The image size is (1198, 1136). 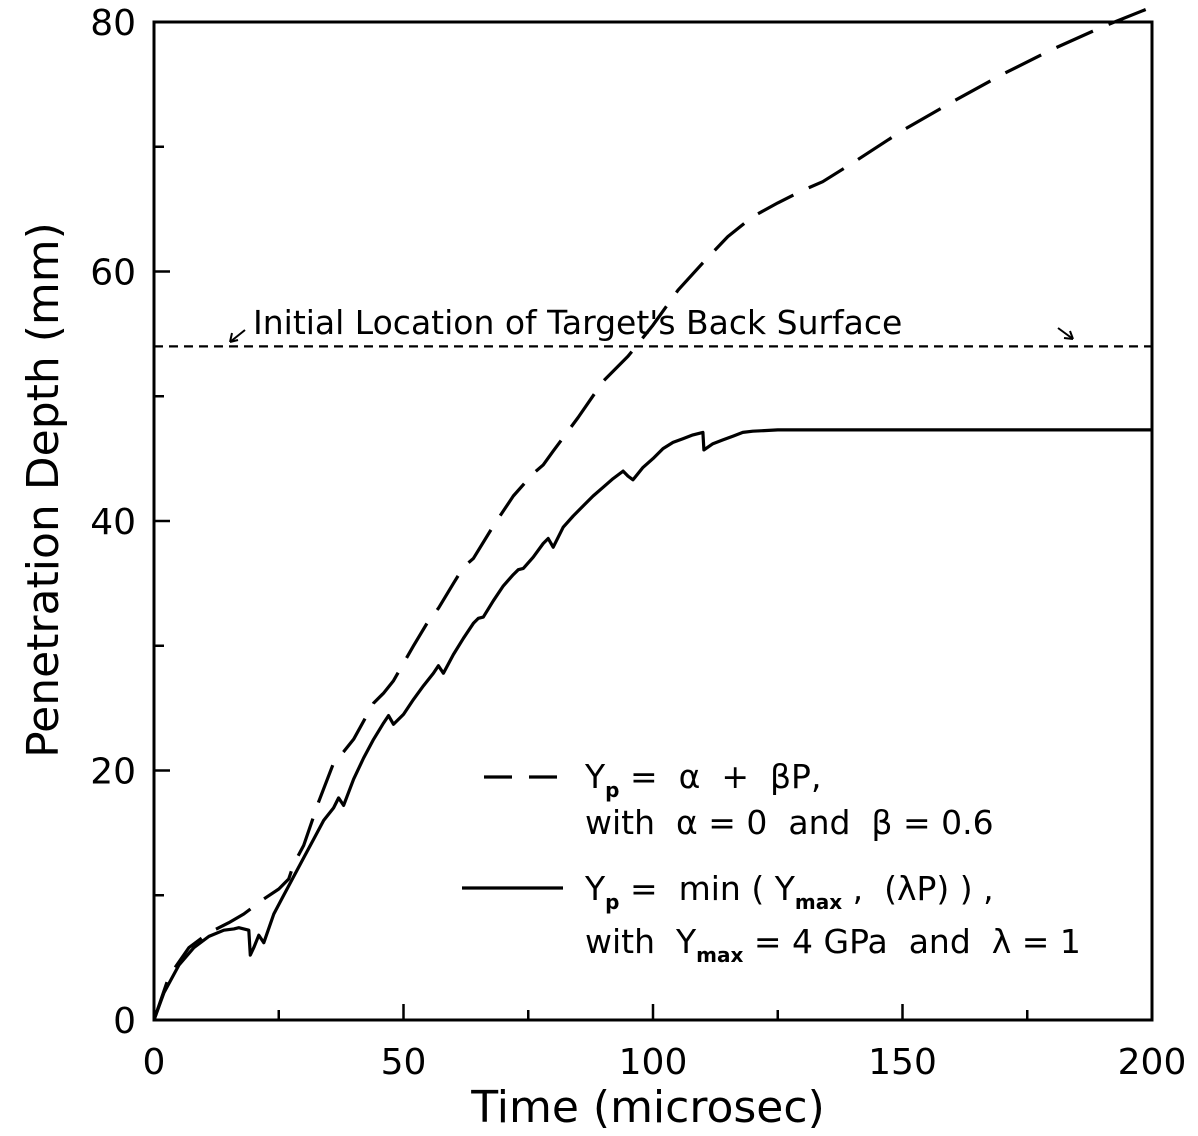 I want to click on legend-dashed-line1: Yp = α + βP,, so click(x=702, y=779).